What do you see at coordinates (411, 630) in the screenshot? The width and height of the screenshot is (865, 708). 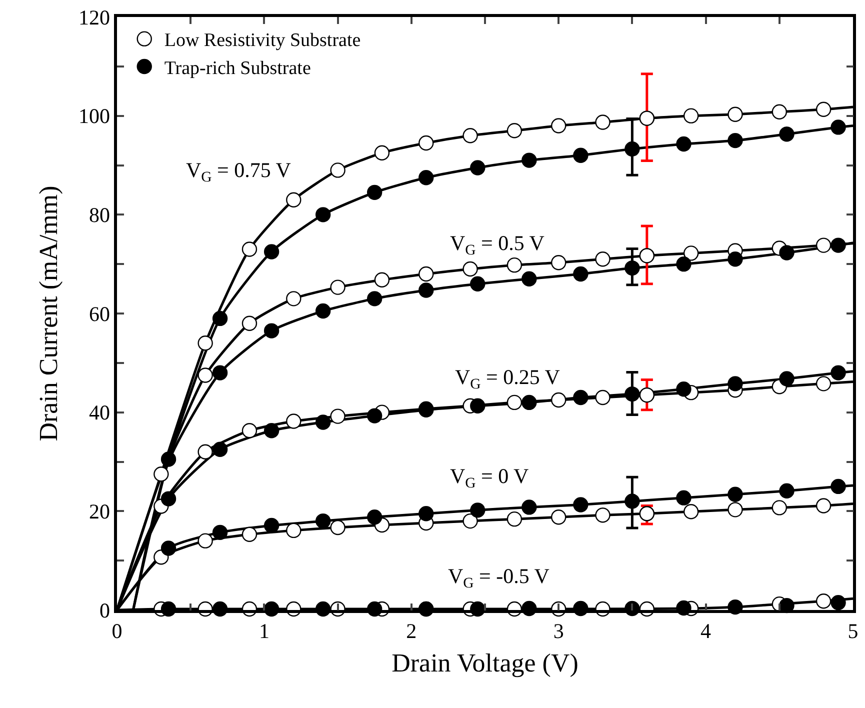 I see `x-tick-label: 2` at bounding box center [411, 630].